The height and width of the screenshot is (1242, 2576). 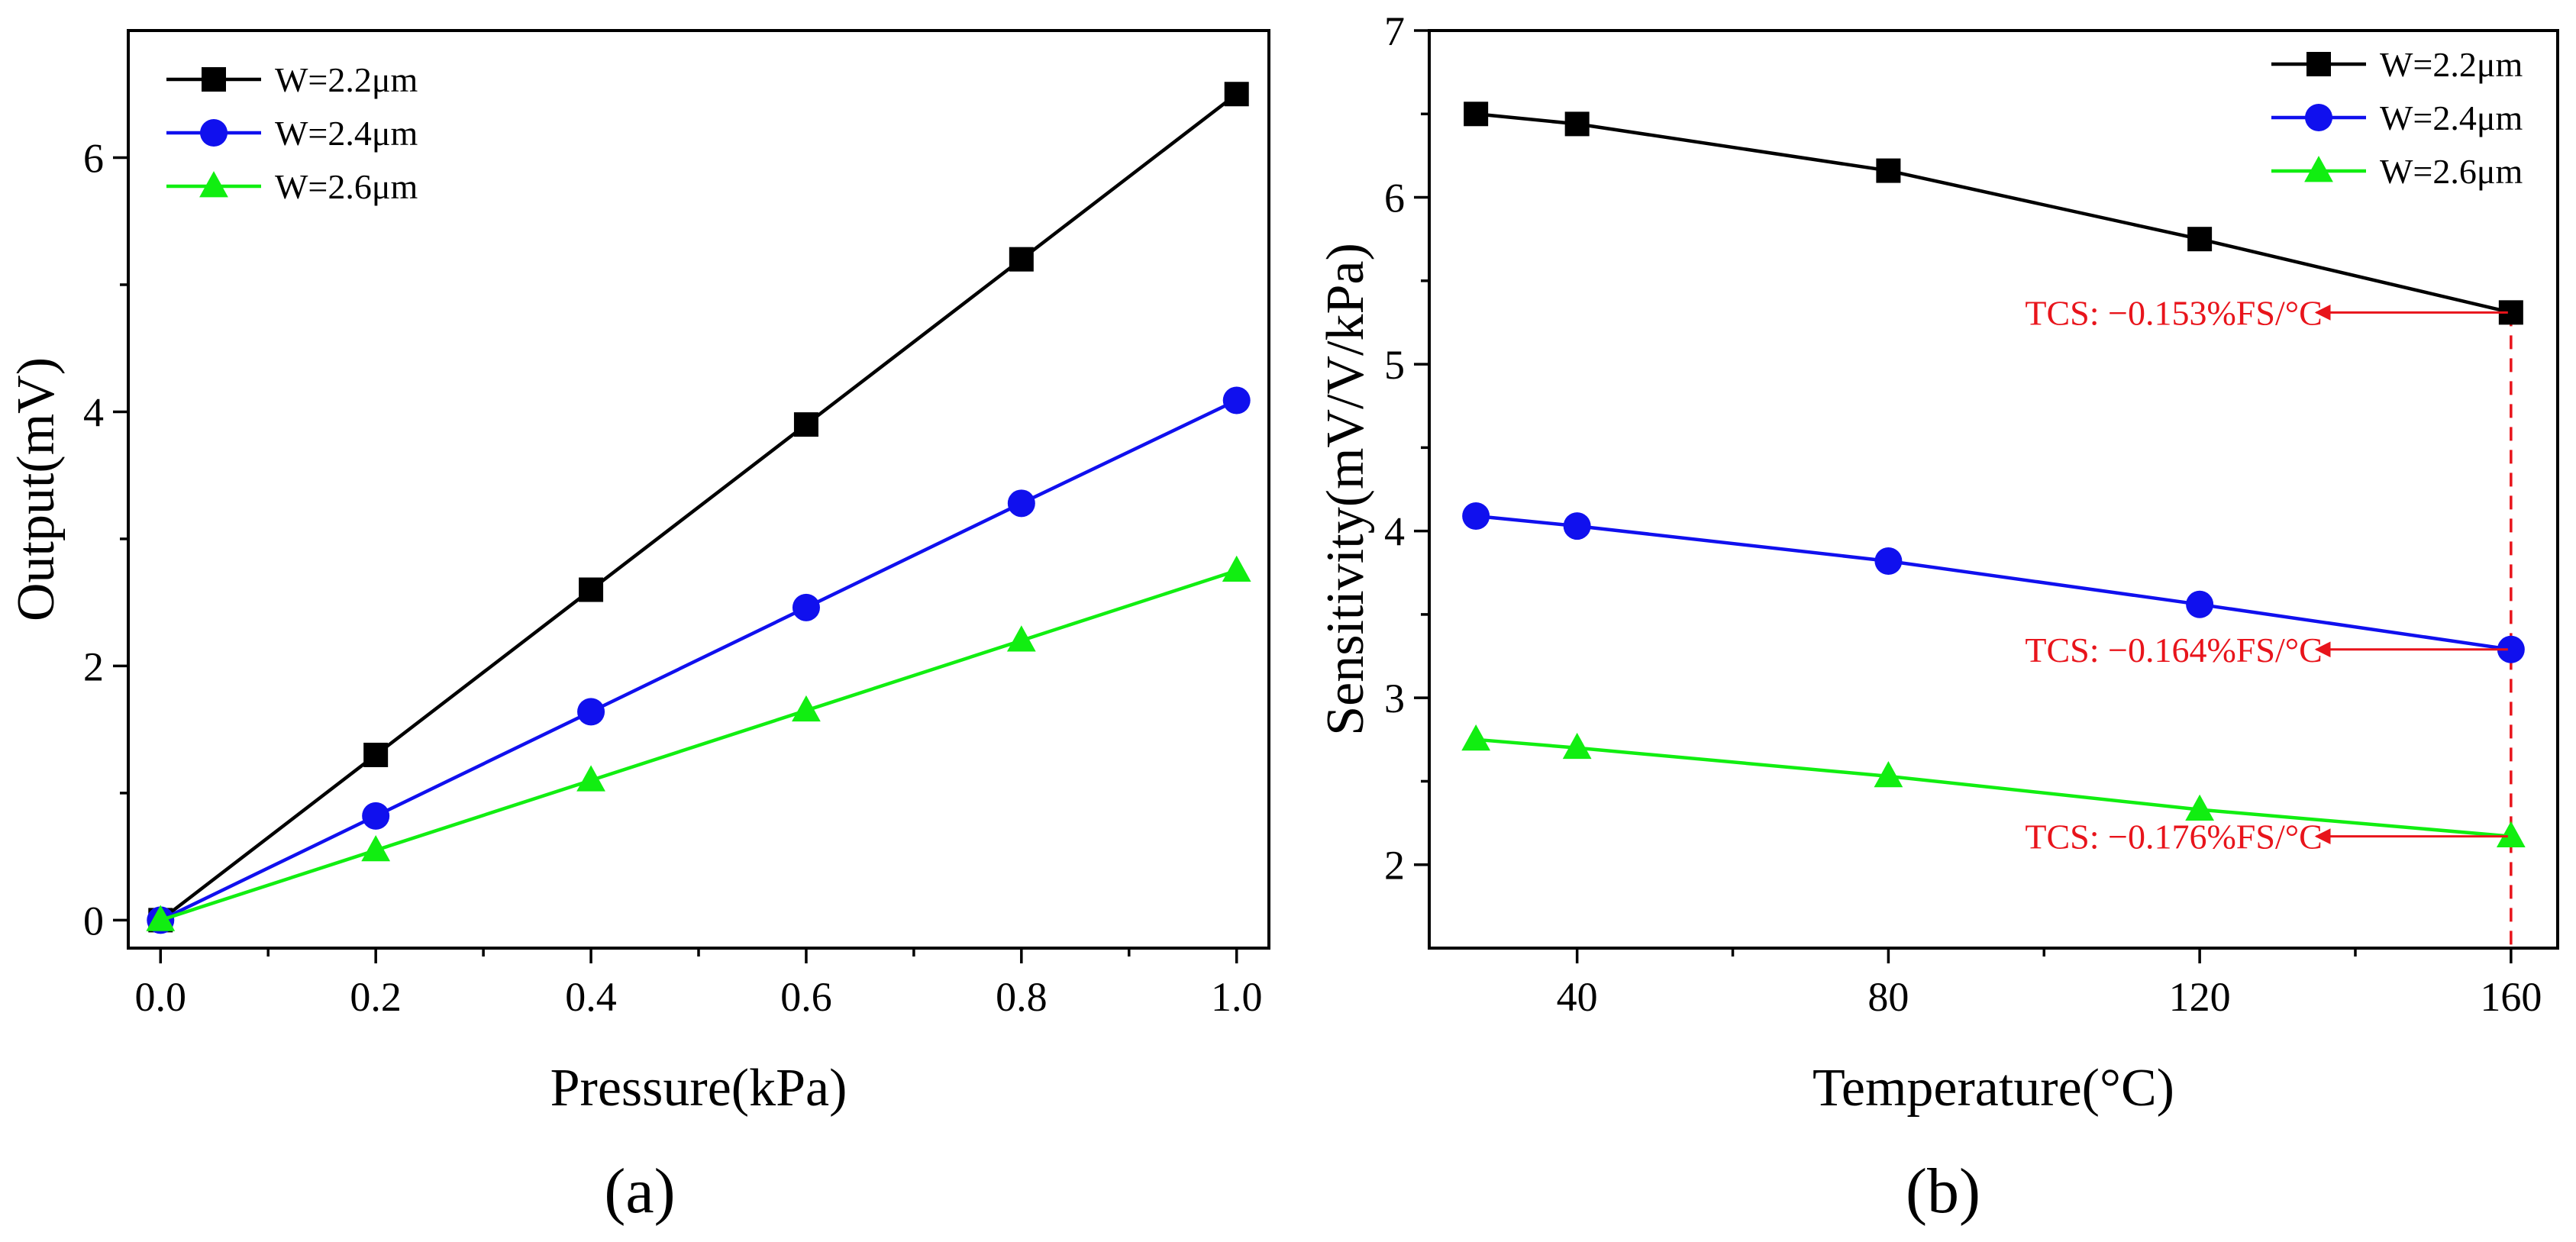 I want to click on x-tick-label: 120, so click(x=2200, y=997).